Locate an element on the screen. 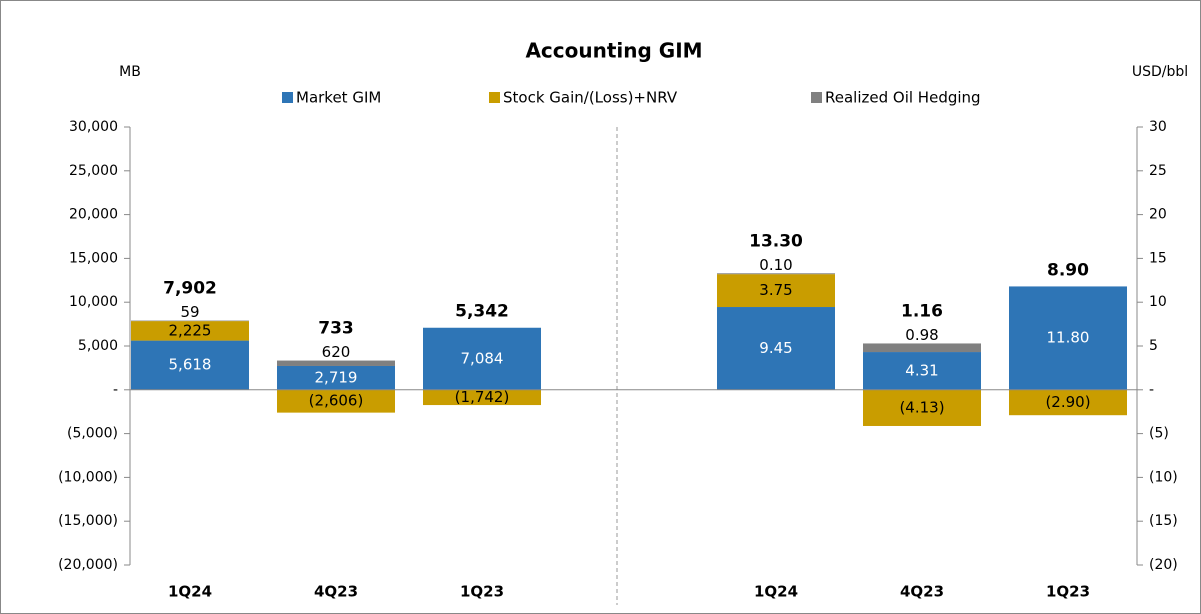 The height and width of the screenshot is (614, 1201). y-tick-label: (10,000) is located at coordinates (88, 477).